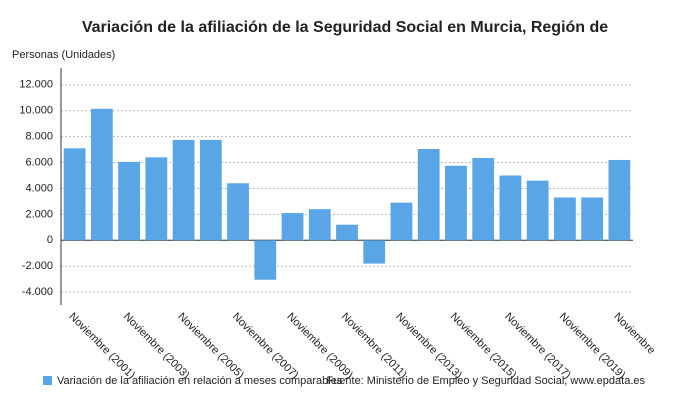  Describe the element at coordinates (39, 137) in the screenshot. I see `y-tick-label: 8.000` at that location.